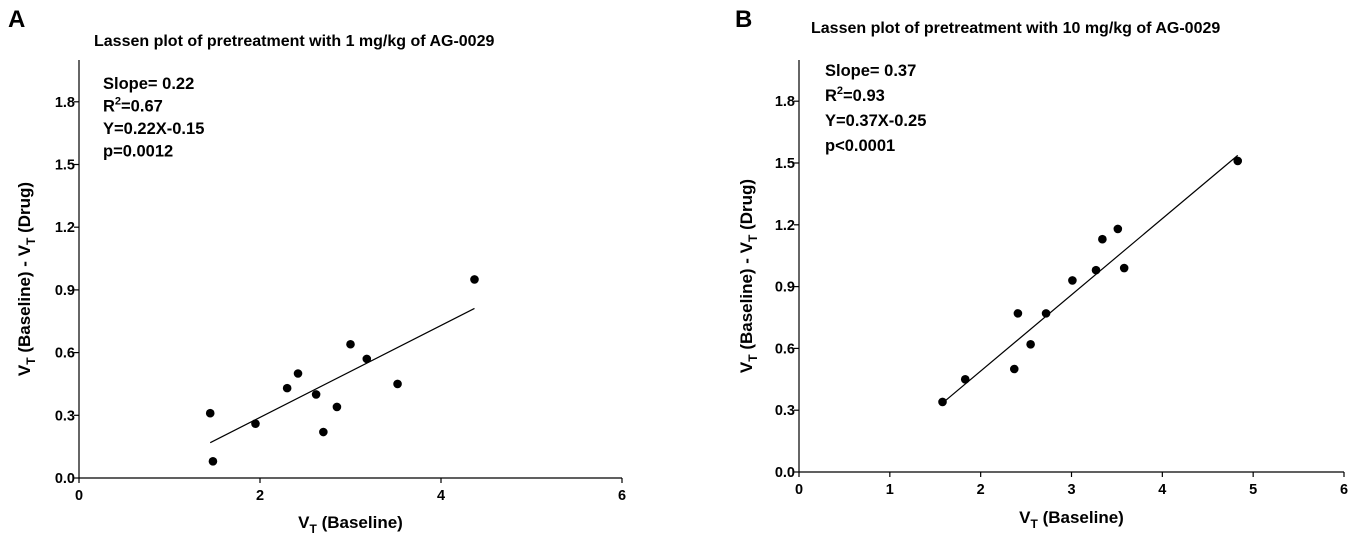 Image resolution: width=1352 pixels, height=533 pixels. I want to click on r-squared-annotation: R2=0.93, so click(855, 95).